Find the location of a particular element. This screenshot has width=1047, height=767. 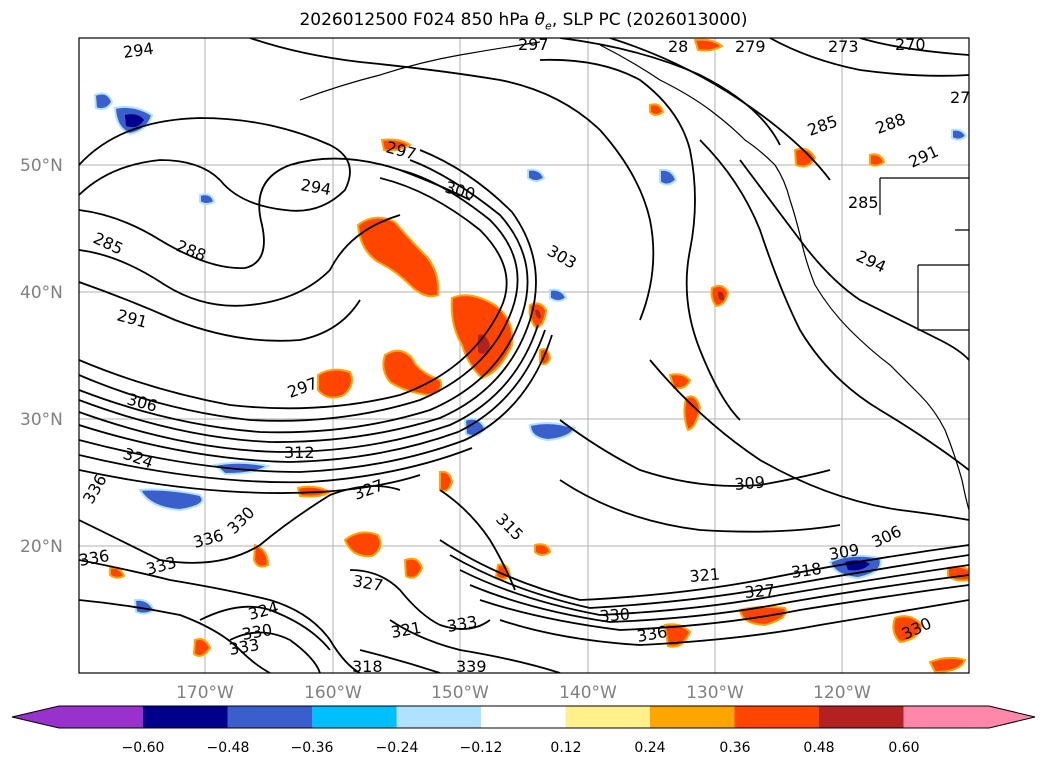

colorbar-tick: 0.12 is located at coordinates (565, 748).